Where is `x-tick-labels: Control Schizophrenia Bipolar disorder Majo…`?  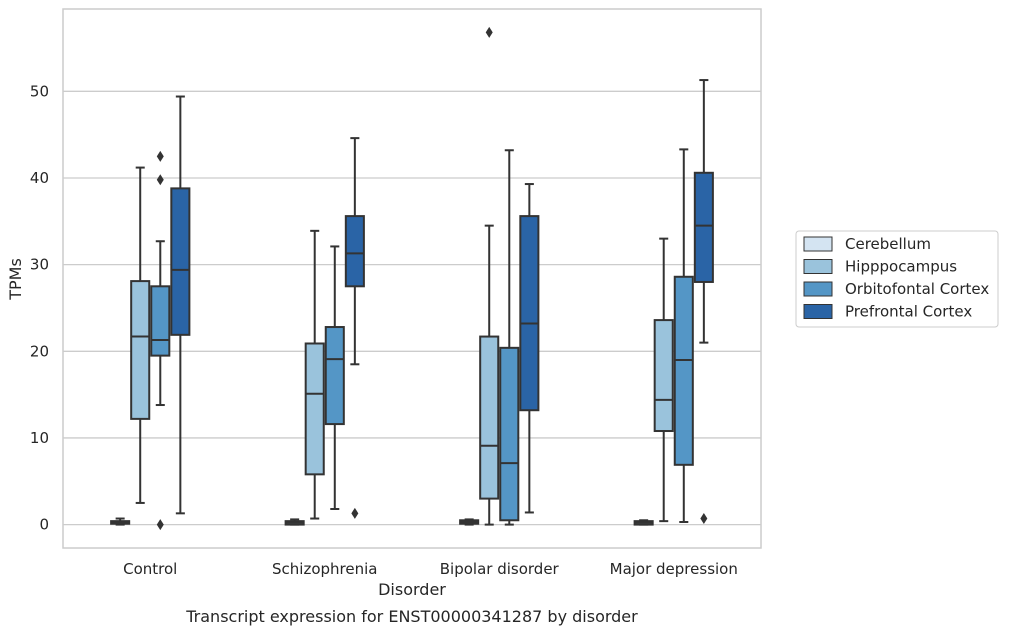
x-tick-labels: Control Schizophrenia Bipolar disorder Majo… is located at coordinates (430, 569).